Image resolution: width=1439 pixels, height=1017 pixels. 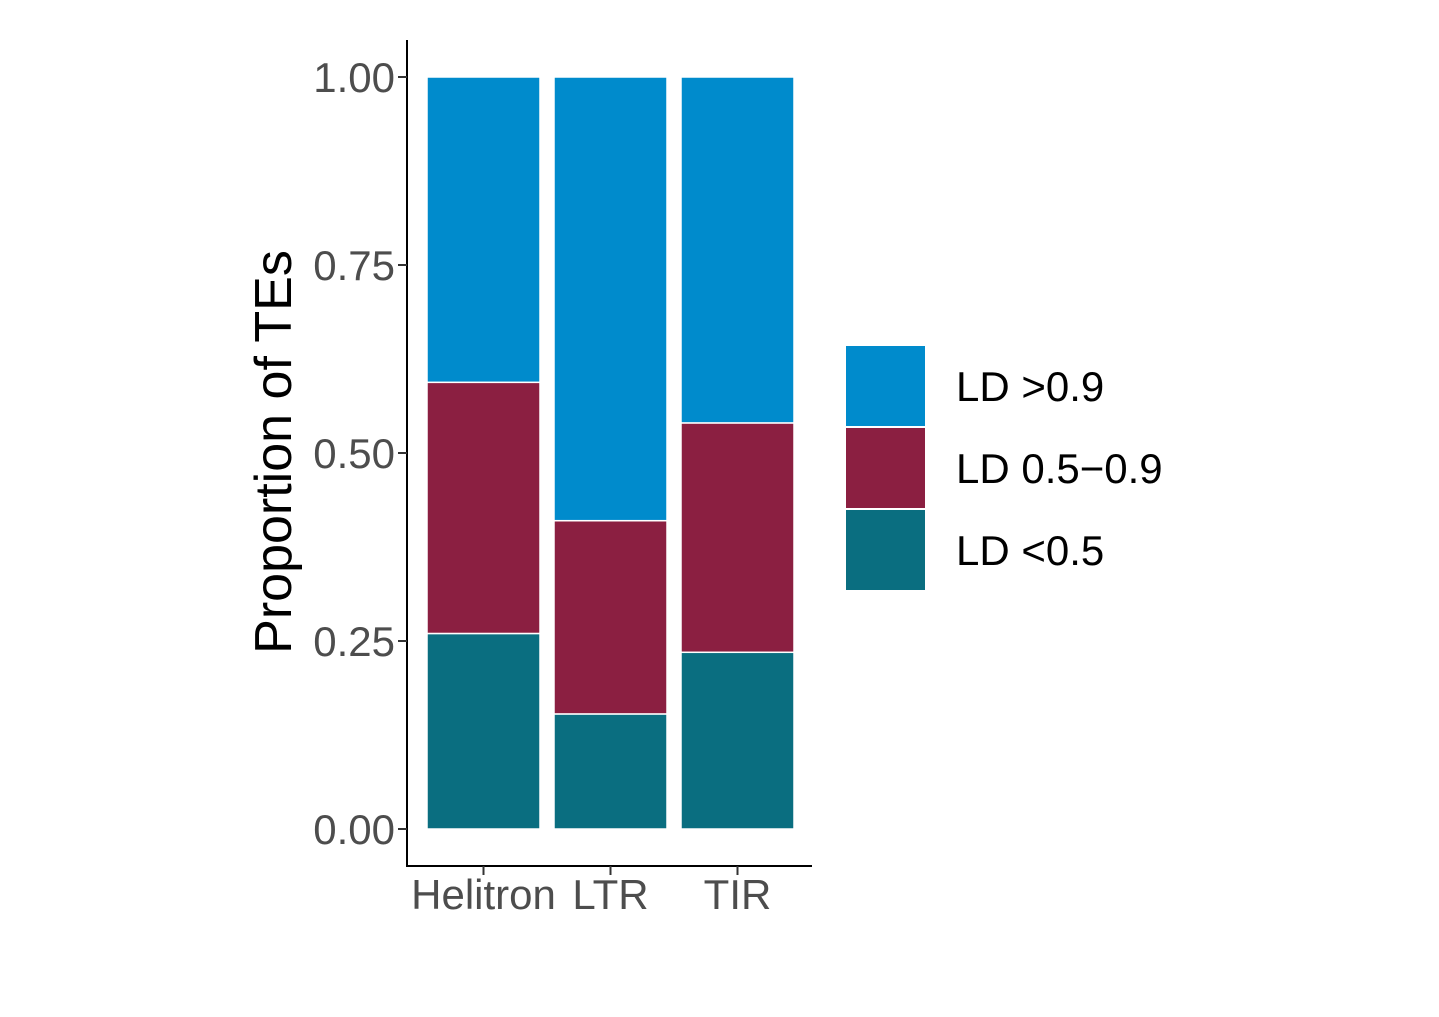 What do you see at coordinates (610, 894) in the screenshot?
I see `x-tick-label: LTR` at bounding box center [610, 894].